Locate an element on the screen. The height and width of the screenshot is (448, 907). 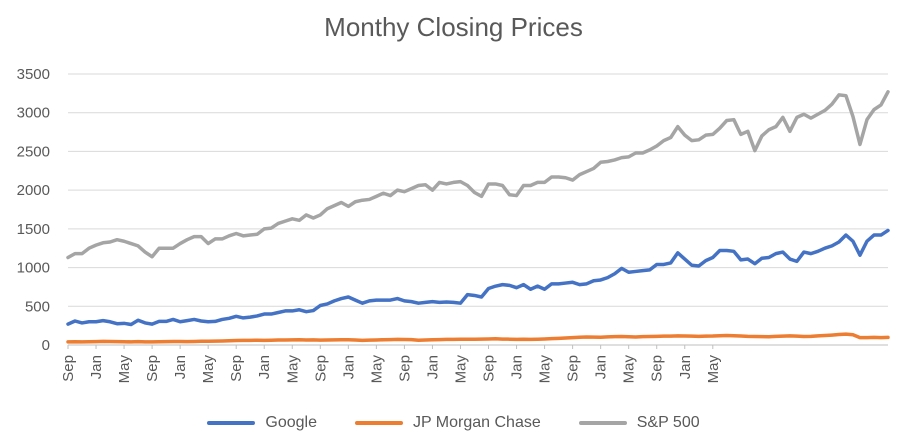
legend-swatch-google is located at coordinates (231, 423).